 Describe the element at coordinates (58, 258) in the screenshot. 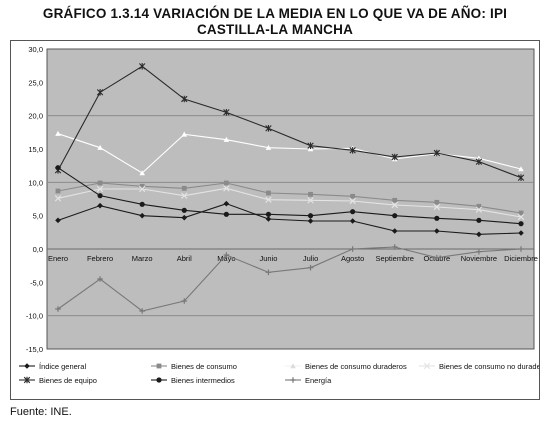

I see `x-tick-label: Enero` at that location.